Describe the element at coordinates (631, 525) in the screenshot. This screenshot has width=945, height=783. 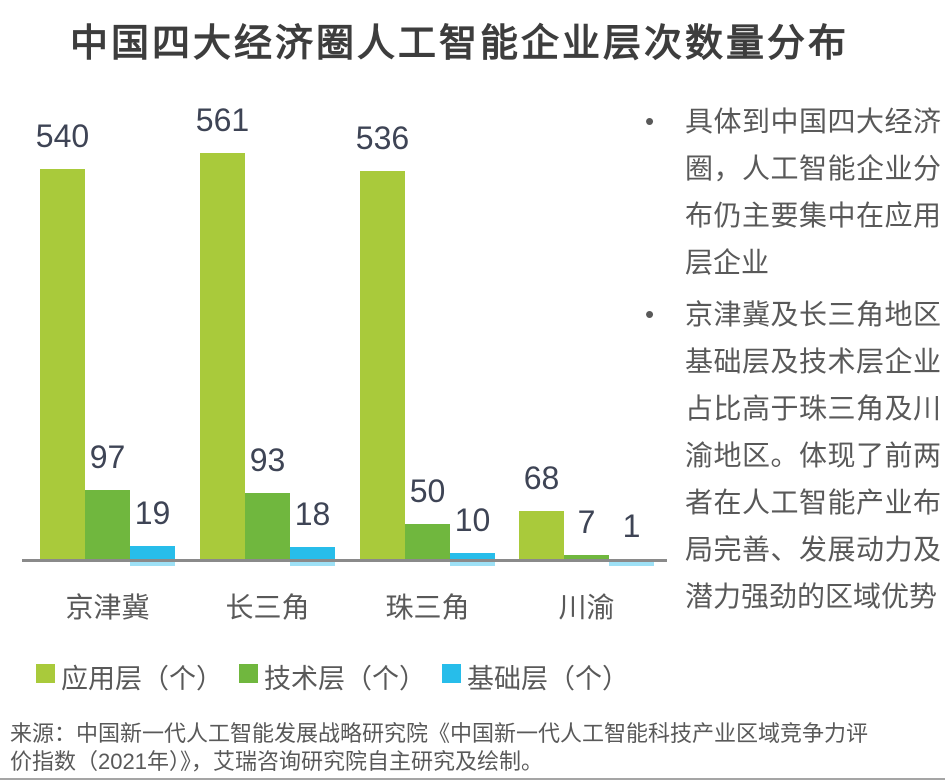
I see `bar-value-base-layer-3: 1` at that location.